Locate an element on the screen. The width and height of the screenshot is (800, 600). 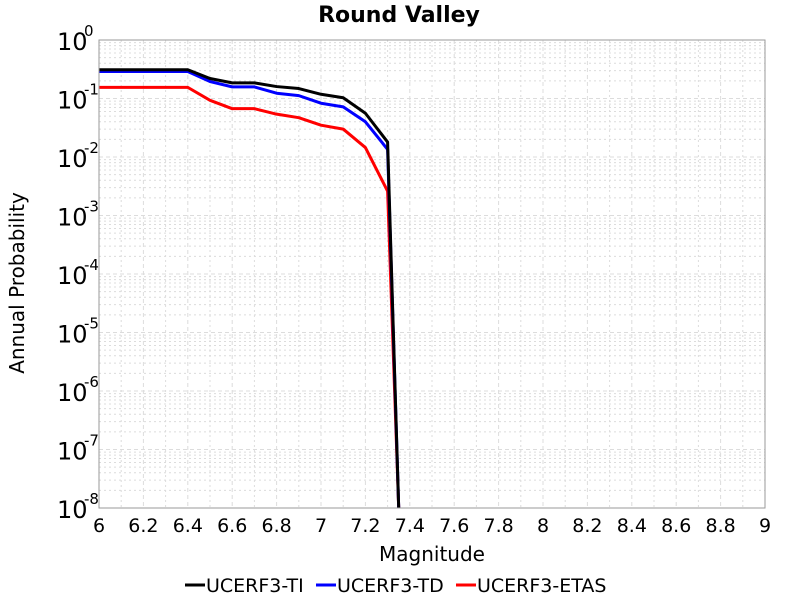
y-tick-label: 10⁻⁷ is located at coordinates (78, 449).